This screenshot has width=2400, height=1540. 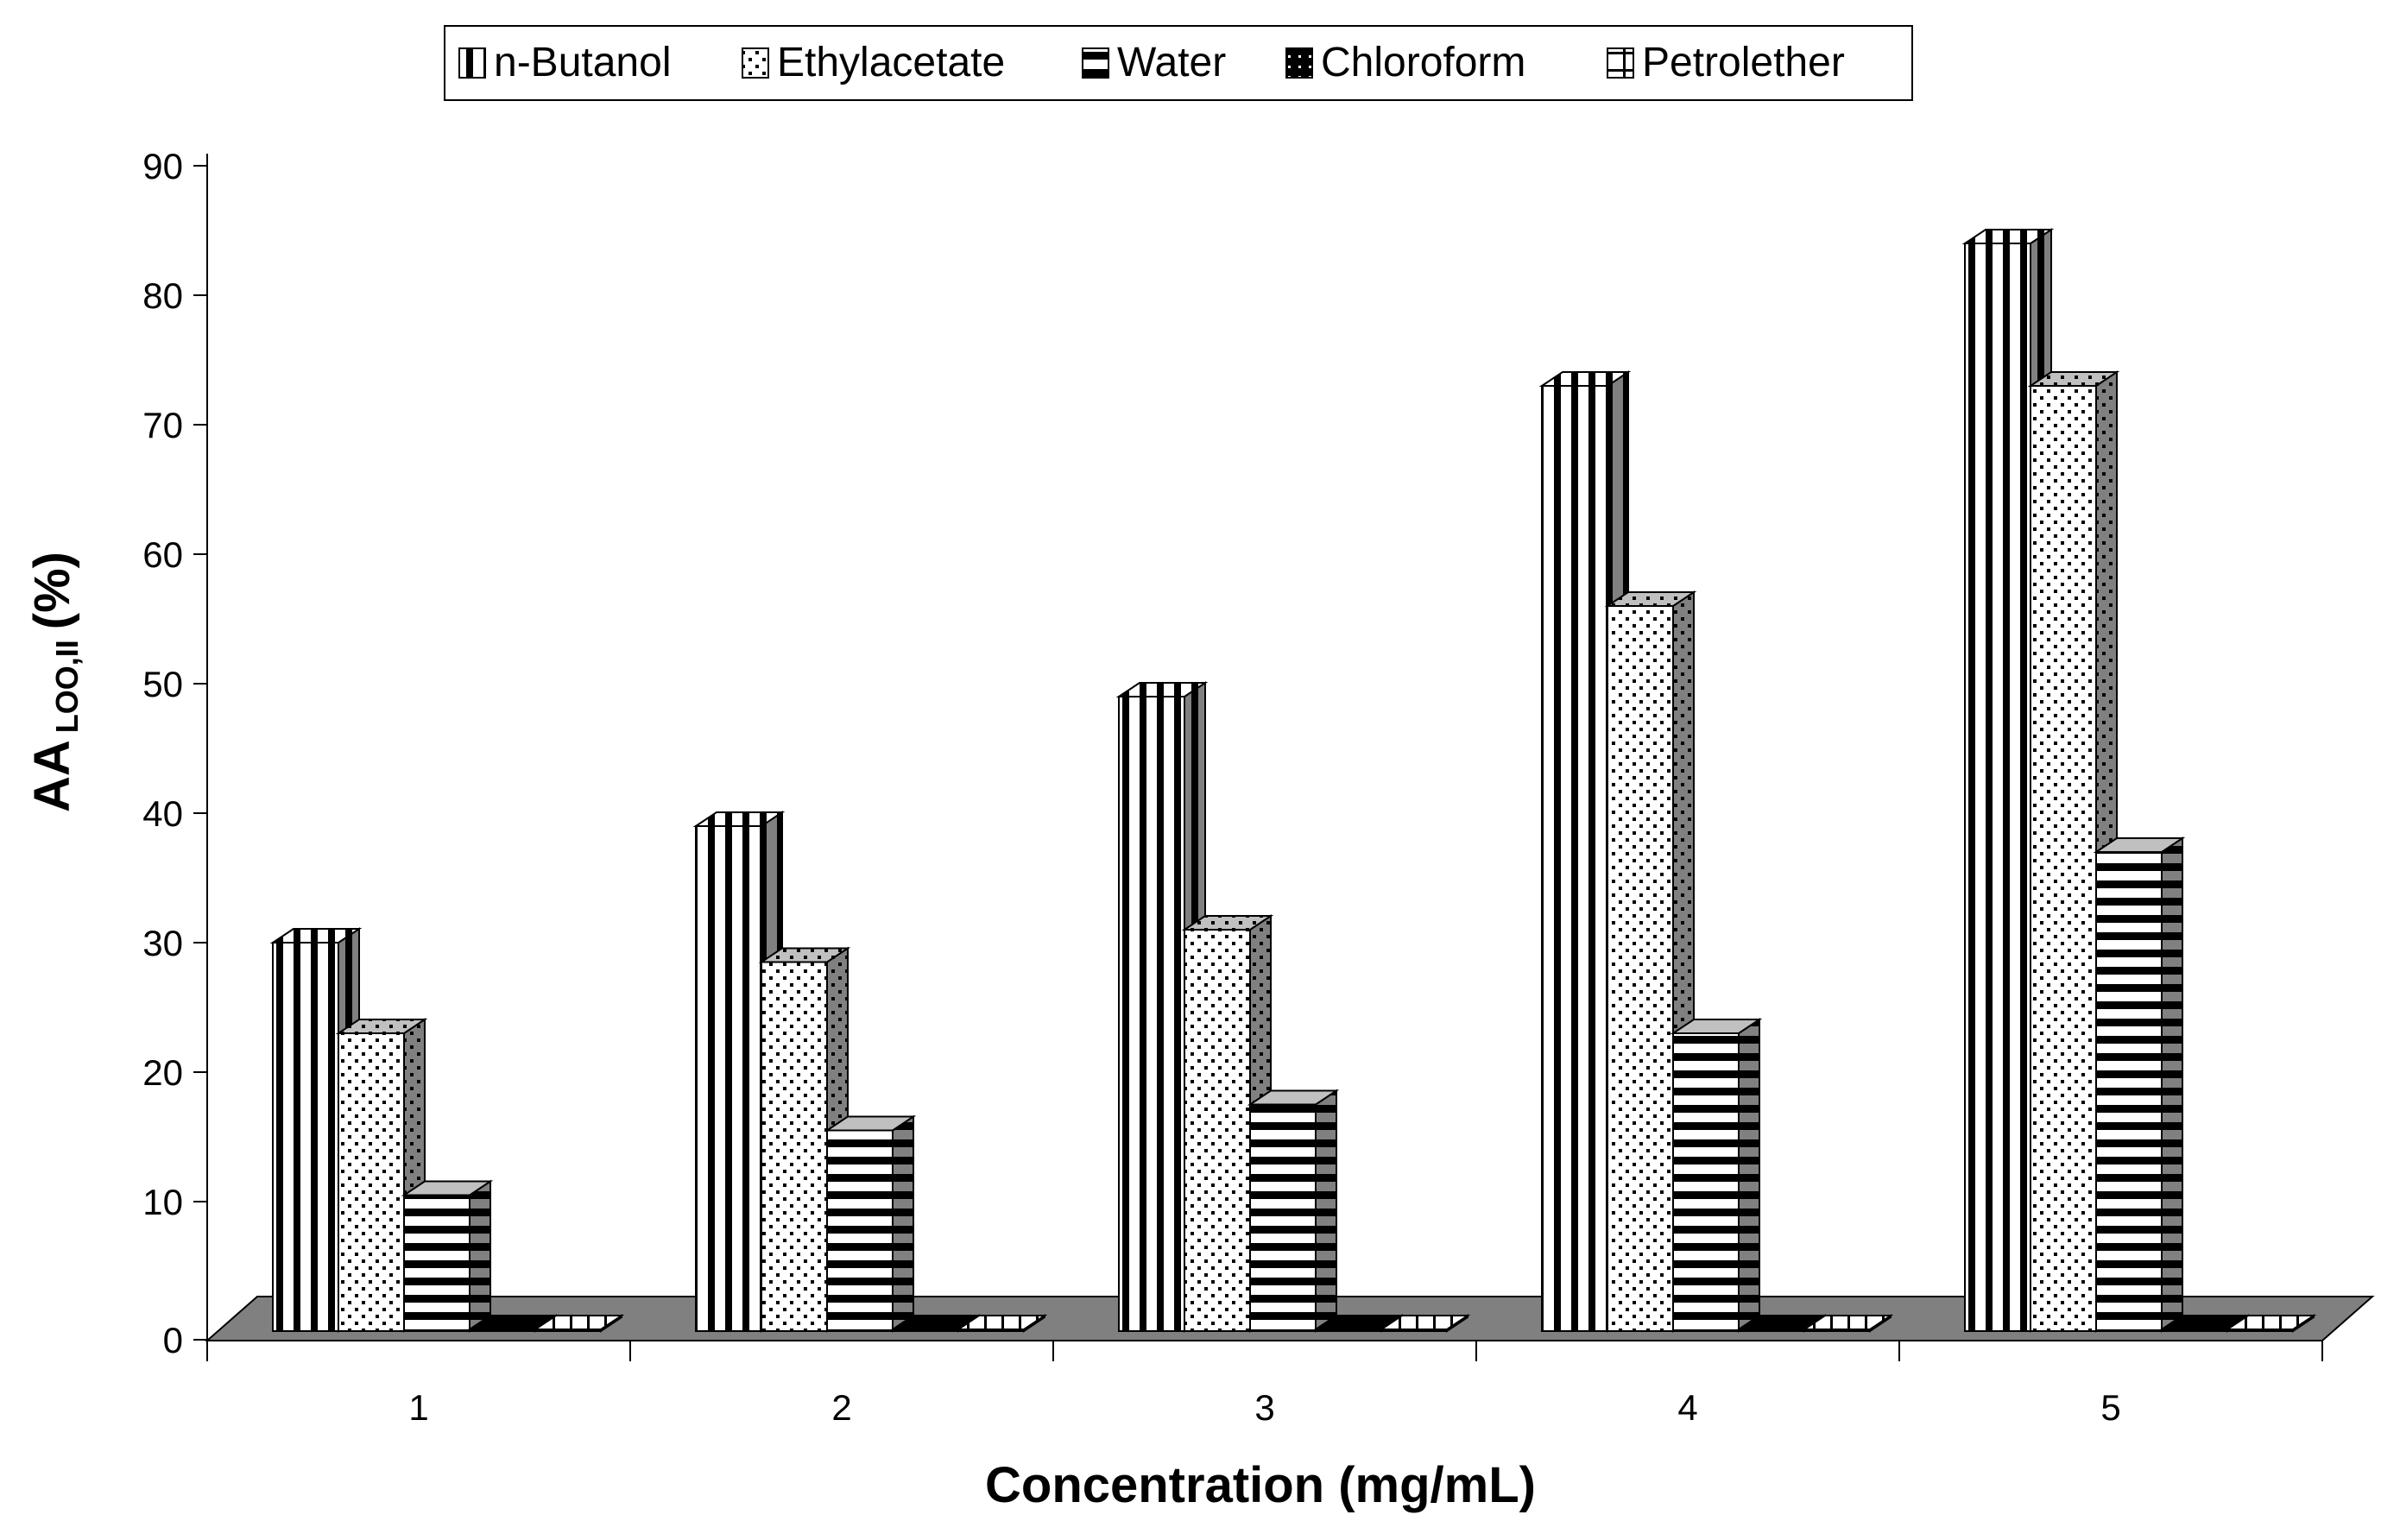 I want to click on y-tick-label: 50, so click(x=162, y=684).